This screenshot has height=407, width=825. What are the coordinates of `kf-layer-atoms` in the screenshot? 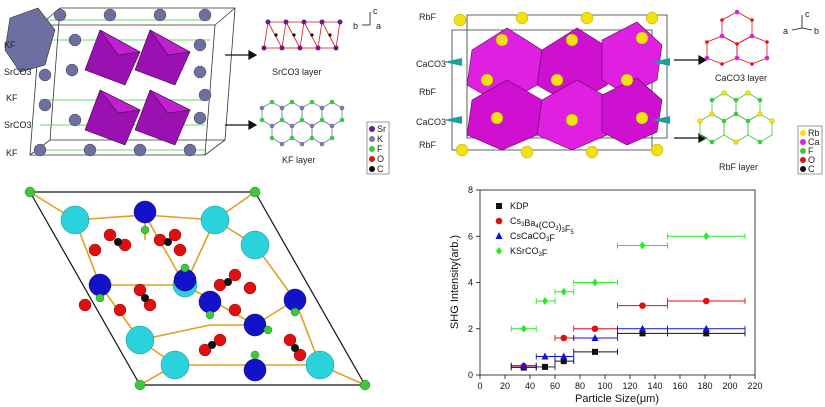 It's located at (302, 123).